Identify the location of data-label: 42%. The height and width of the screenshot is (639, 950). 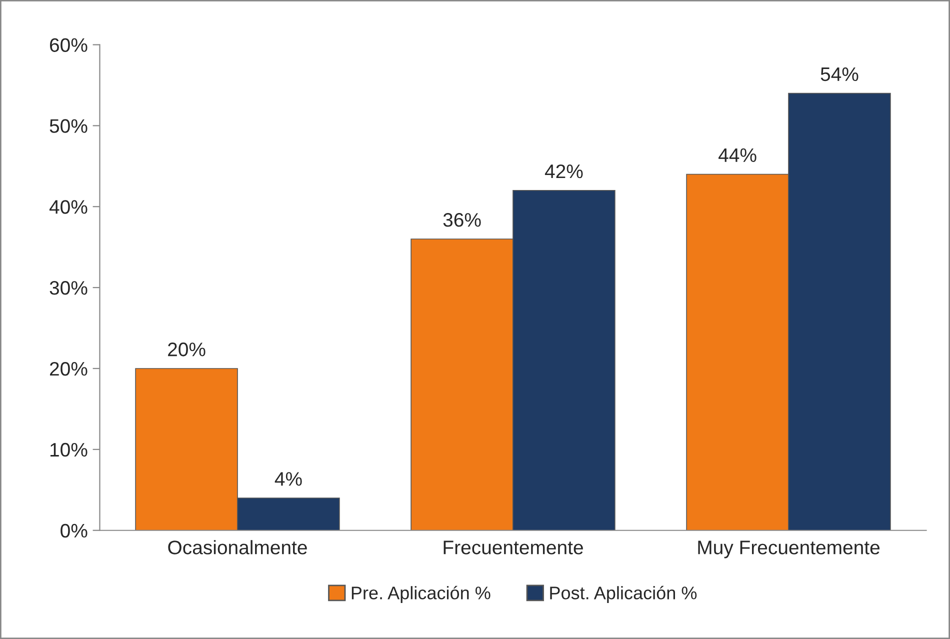
(563, 171).